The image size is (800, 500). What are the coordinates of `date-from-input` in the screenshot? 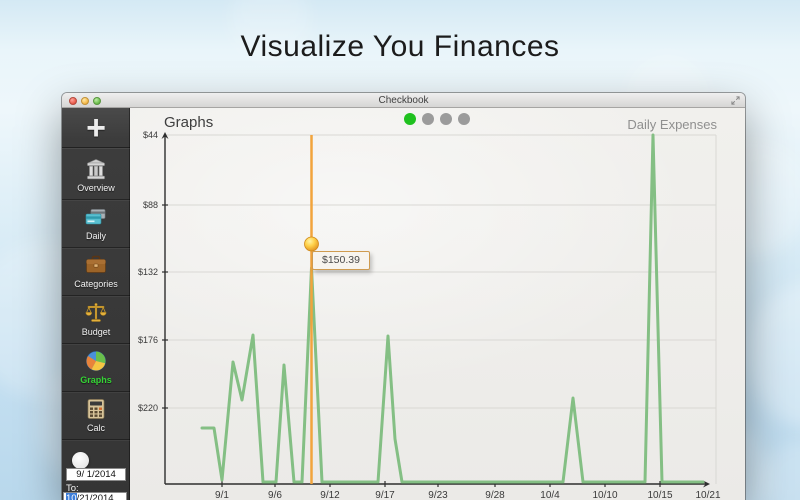 It's located at (96, 474).